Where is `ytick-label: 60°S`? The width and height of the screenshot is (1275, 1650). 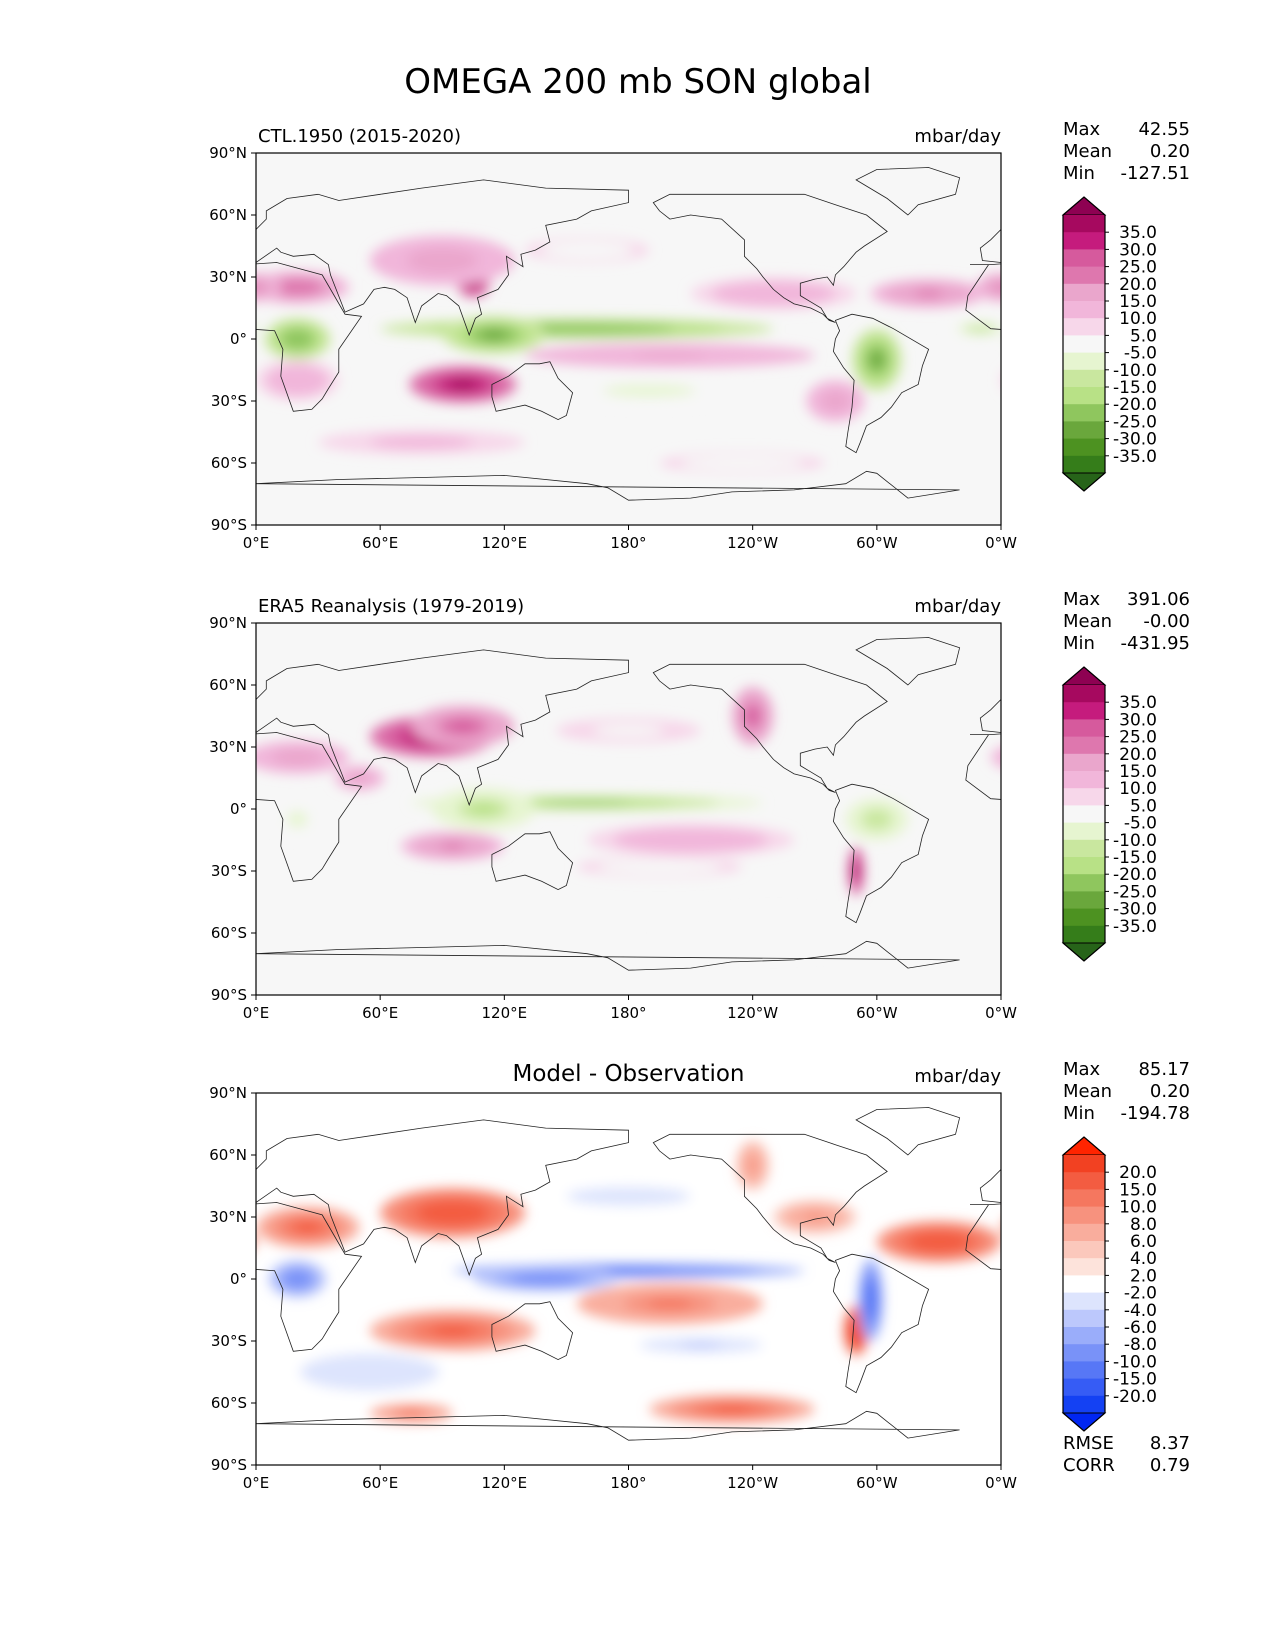 ytick-label: 60°S is located at coordinates (229, 933).